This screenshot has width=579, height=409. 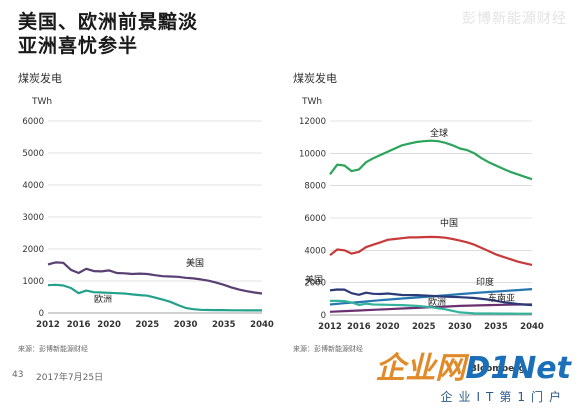 I want to click on site-logo: 企业网D1Net, so click(x=473, y=365).